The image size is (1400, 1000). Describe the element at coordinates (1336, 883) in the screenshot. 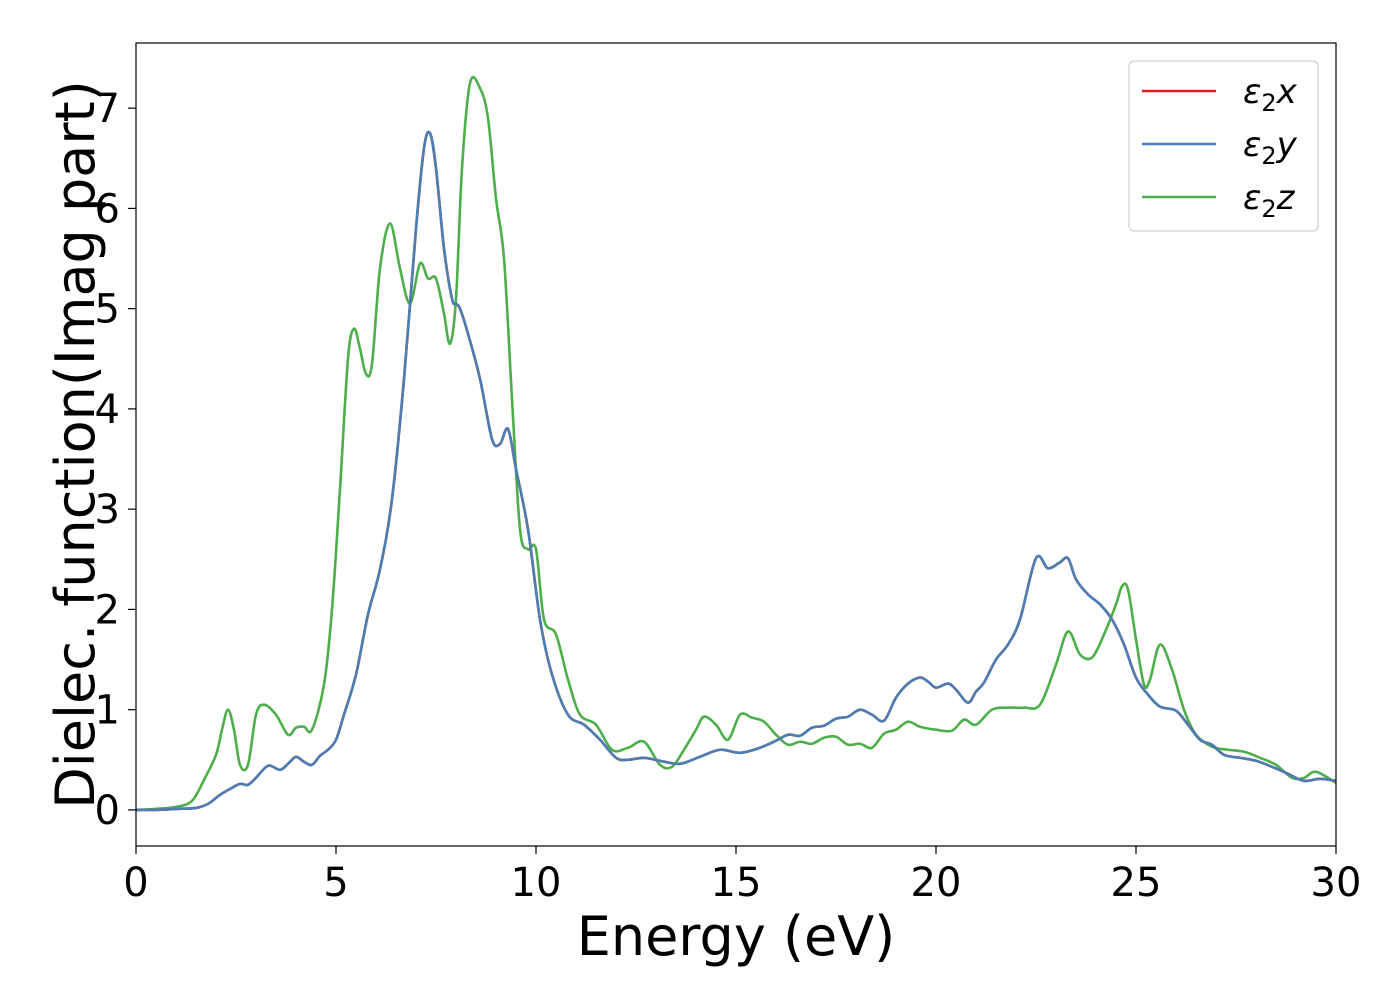

I see `x-tick-label: 30` at that location.